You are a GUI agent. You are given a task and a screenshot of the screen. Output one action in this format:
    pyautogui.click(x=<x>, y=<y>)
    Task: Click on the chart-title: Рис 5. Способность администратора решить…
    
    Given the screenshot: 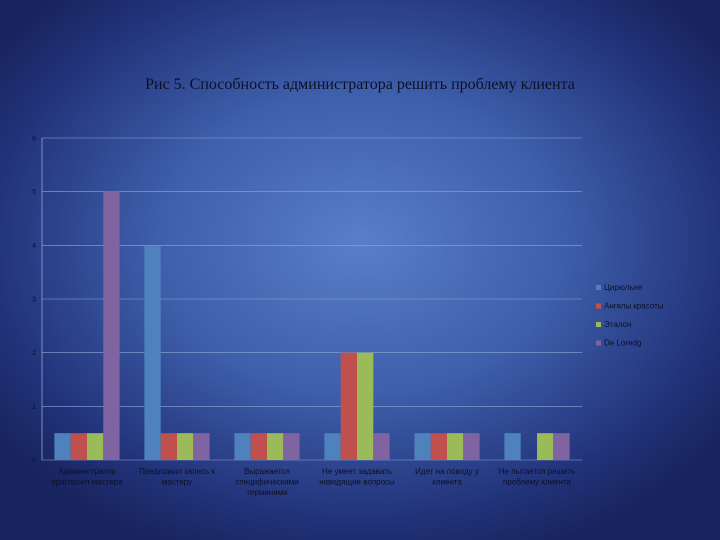 What is the action you would take?
    pyautogui.click(x=360, y=84)
    